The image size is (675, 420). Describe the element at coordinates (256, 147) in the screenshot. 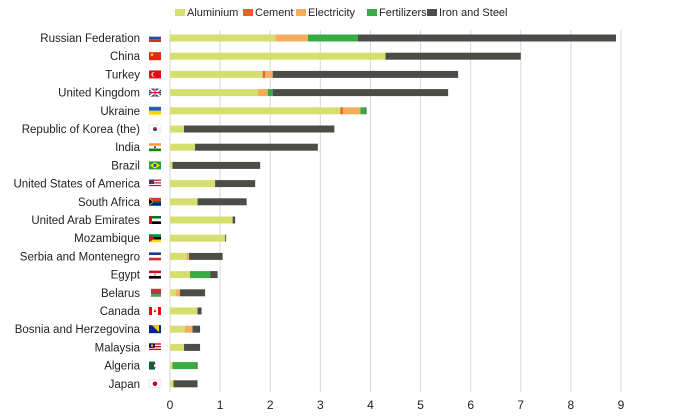

I see `bar-india-iron-and-steel` at that location.